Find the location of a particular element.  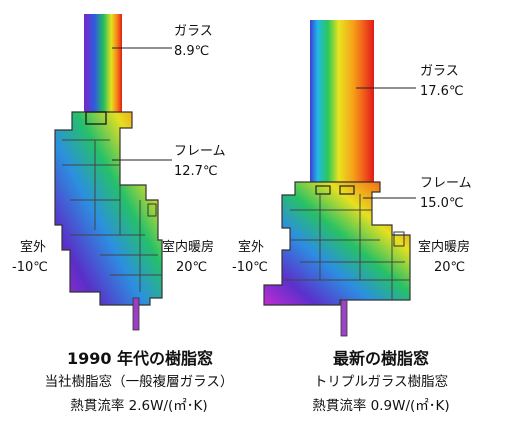

left-frame is located at coordinates (108, 208).